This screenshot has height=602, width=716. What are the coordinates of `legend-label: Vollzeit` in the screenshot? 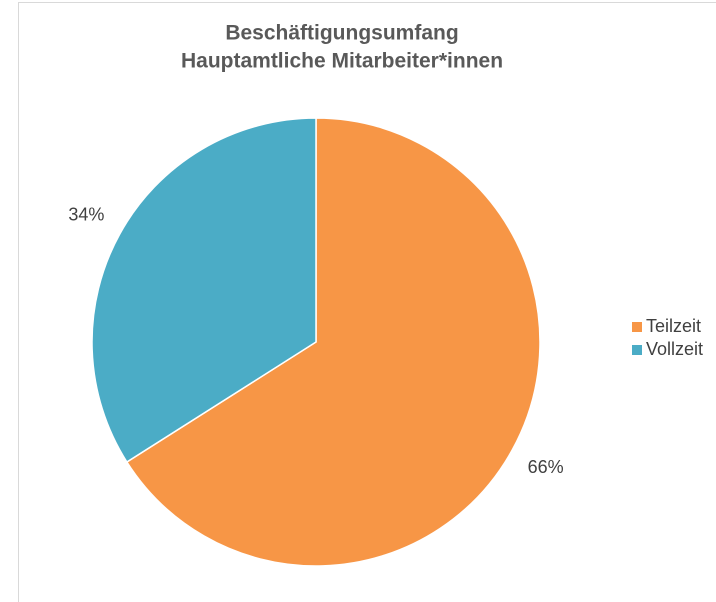 It's located at (674, 349).